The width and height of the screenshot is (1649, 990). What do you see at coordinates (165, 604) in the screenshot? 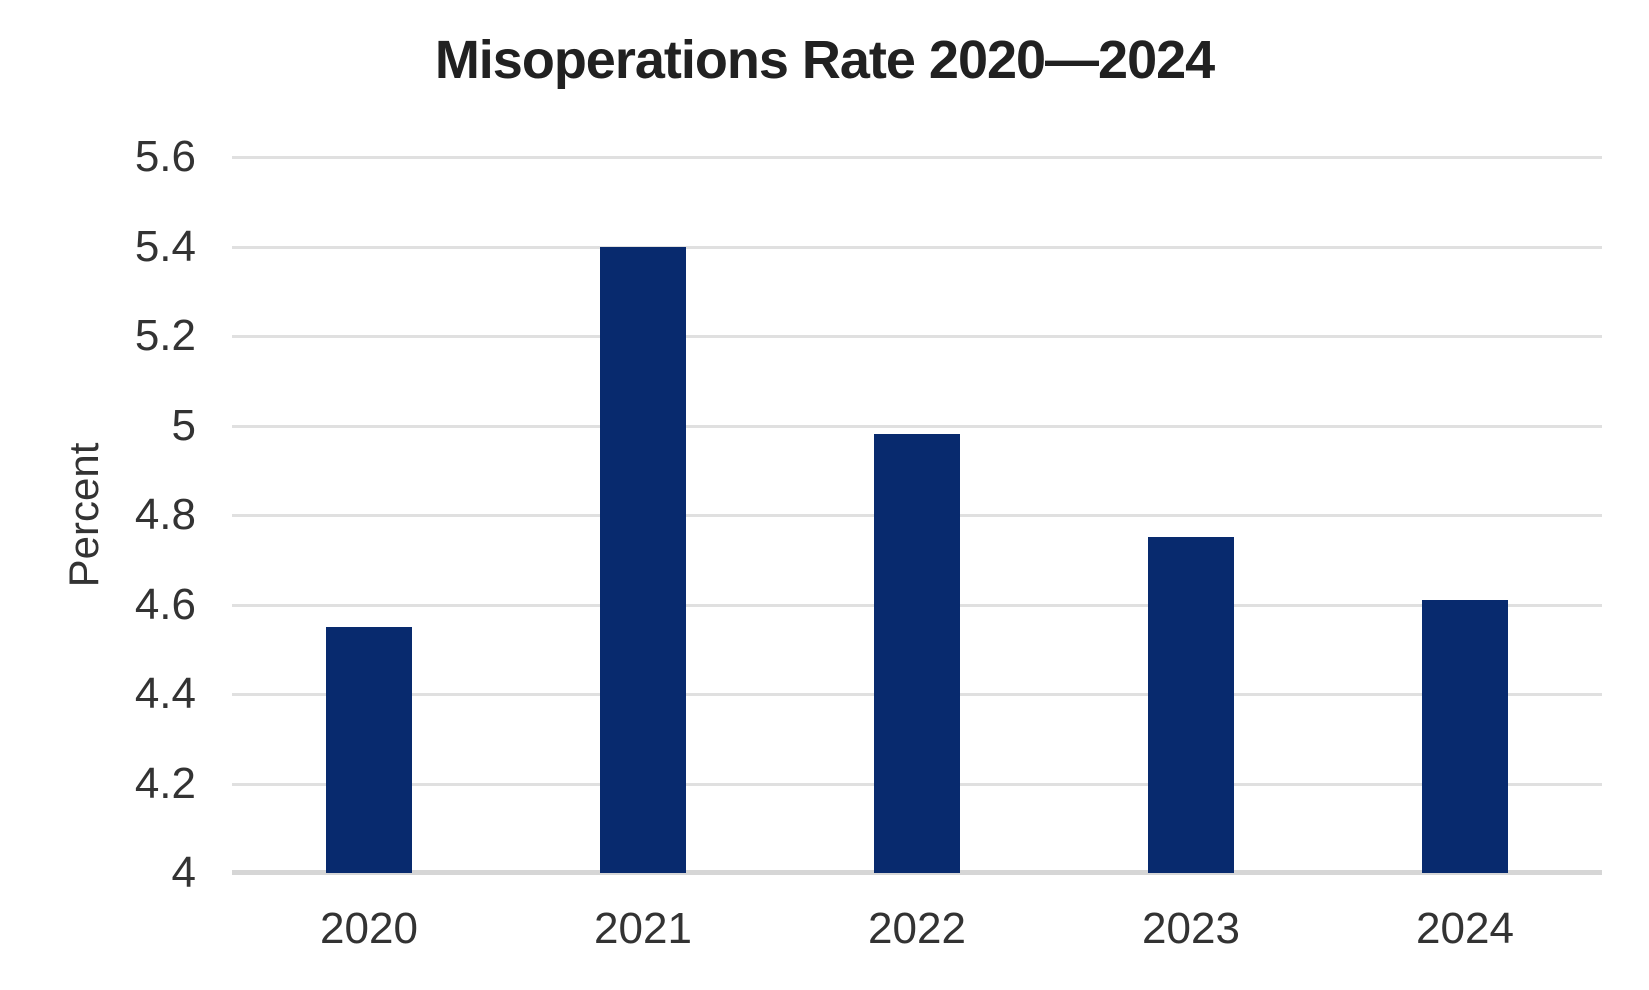
I see `y-tick-label-4.6: 4.6` at bounding box center [165, 604].